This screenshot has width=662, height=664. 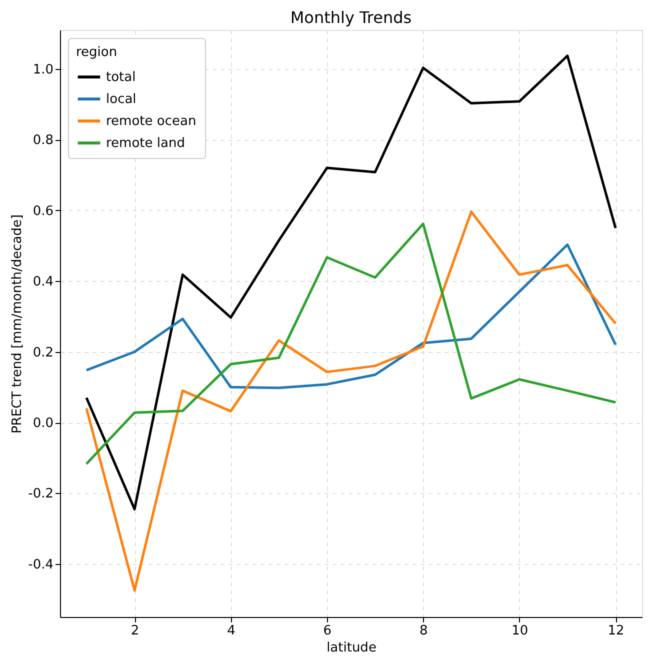 I want to click on y-tick-label: 0.4, so click(x=43, y=282).